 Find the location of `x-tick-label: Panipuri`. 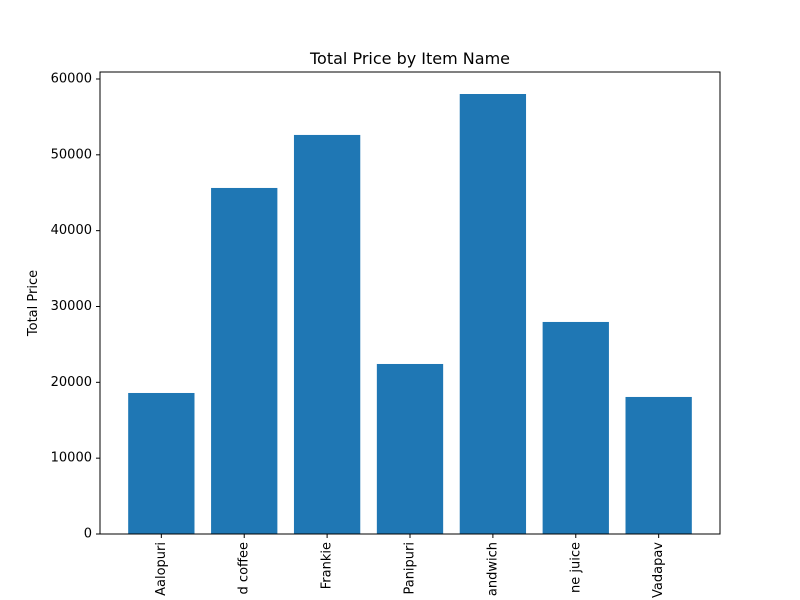

x-tick-label: Panipuri is located at coordinates (410, 568).